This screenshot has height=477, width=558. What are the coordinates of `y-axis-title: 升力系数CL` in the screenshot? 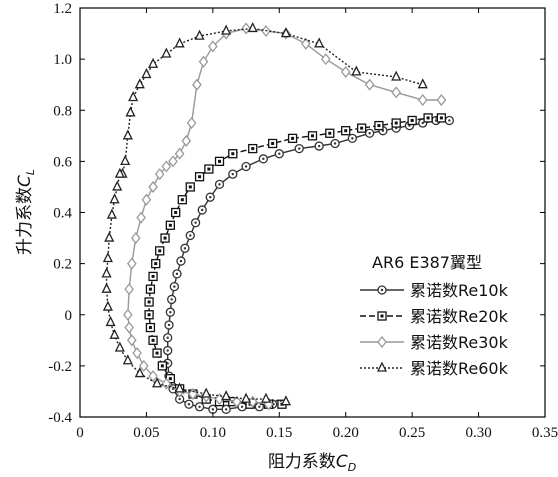 It's located at (26, 212).